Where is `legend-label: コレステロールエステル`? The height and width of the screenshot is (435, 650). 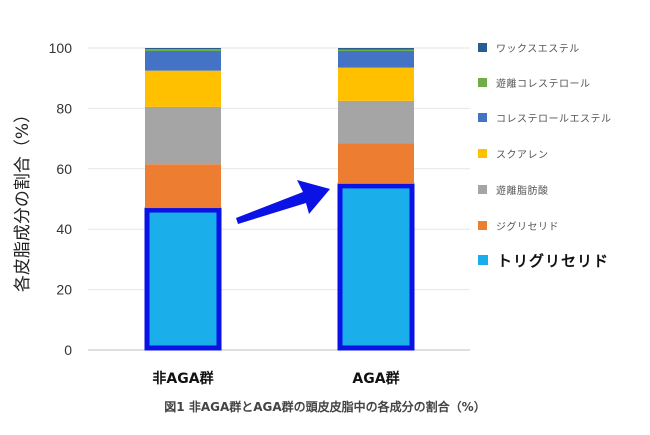
legend-label: コレステロールエステル is located at coordinates (554, 119).